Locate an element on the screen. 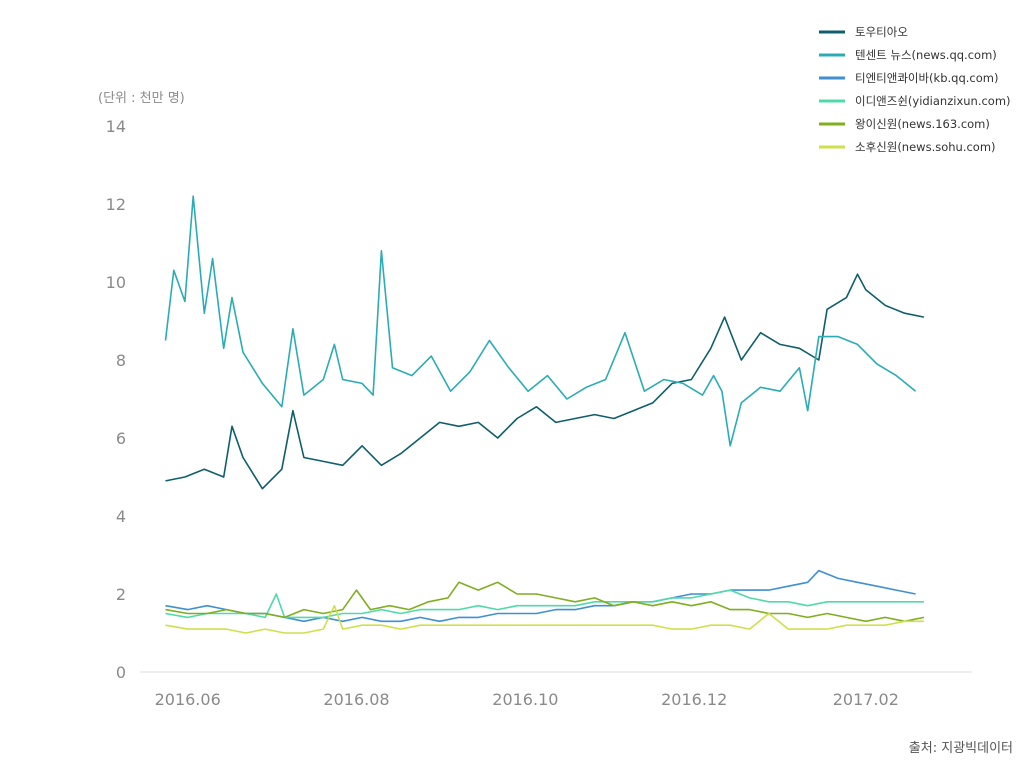 This screenshot has width=1025, height=768. x-tick-label: 2016.10 is located at coordinates (525, 699).